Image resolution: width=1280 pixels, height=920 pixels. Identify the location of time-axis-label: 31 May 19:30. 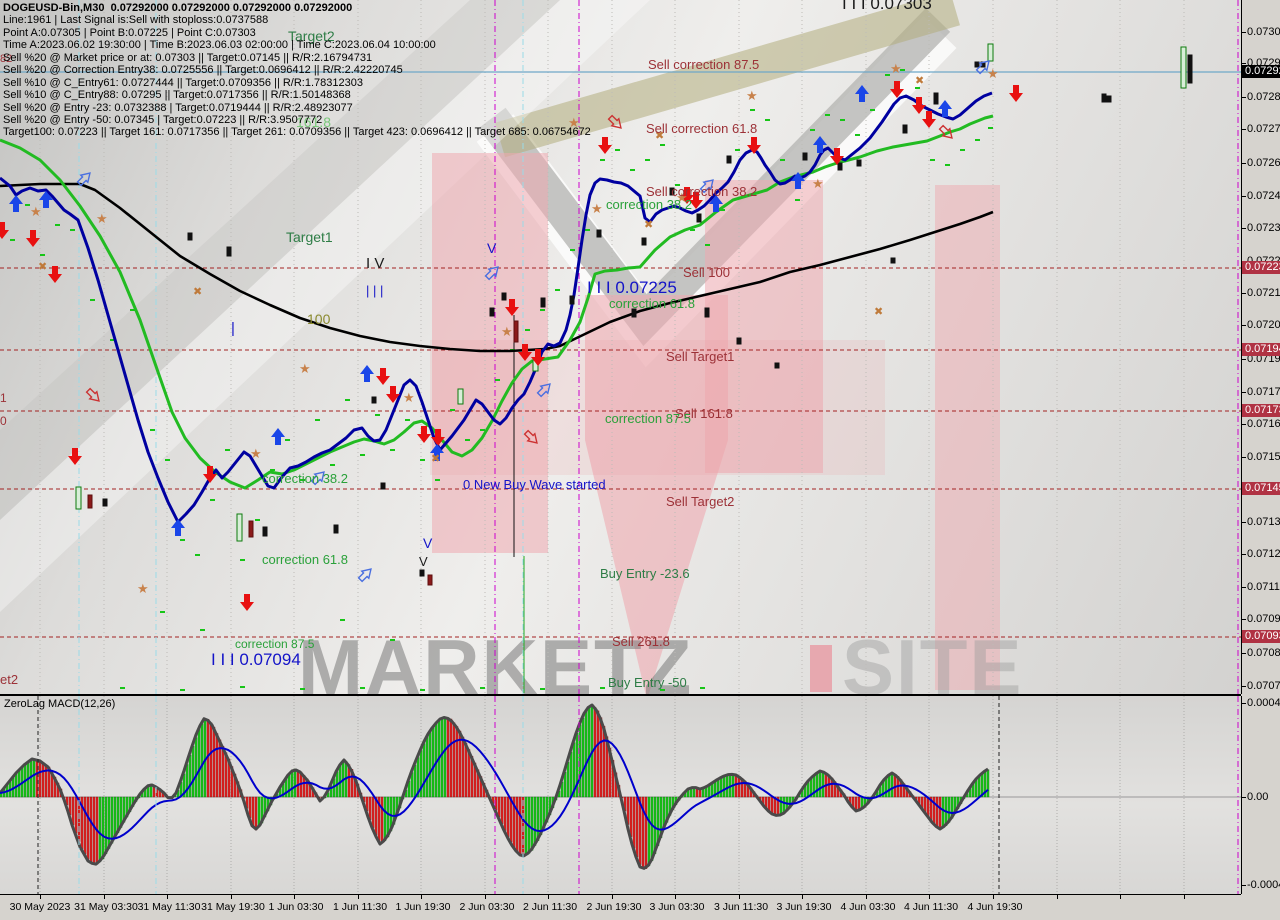
(233, 907).